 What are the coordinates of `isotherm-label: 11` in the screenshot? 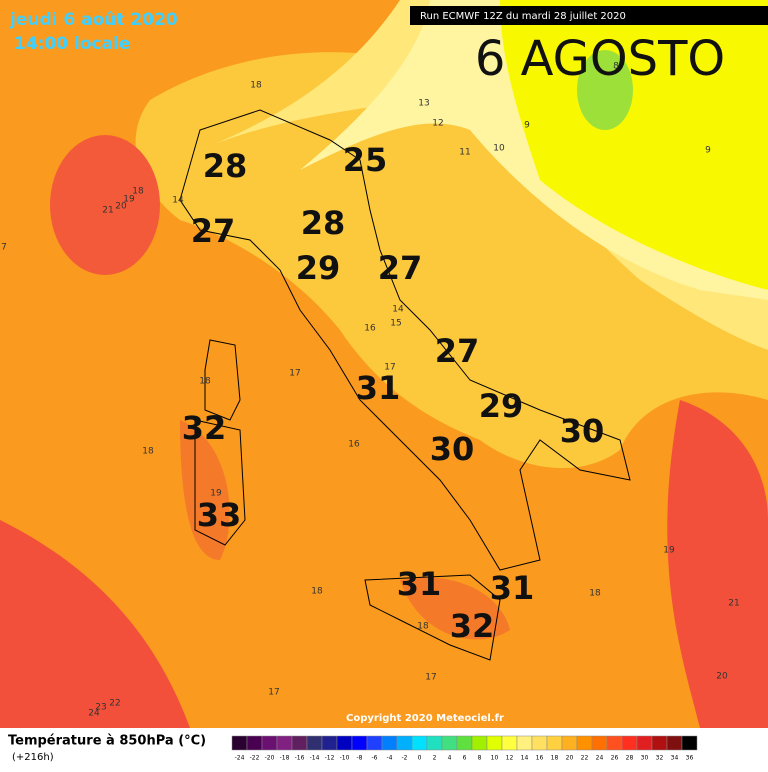 It's located at (464, 153).